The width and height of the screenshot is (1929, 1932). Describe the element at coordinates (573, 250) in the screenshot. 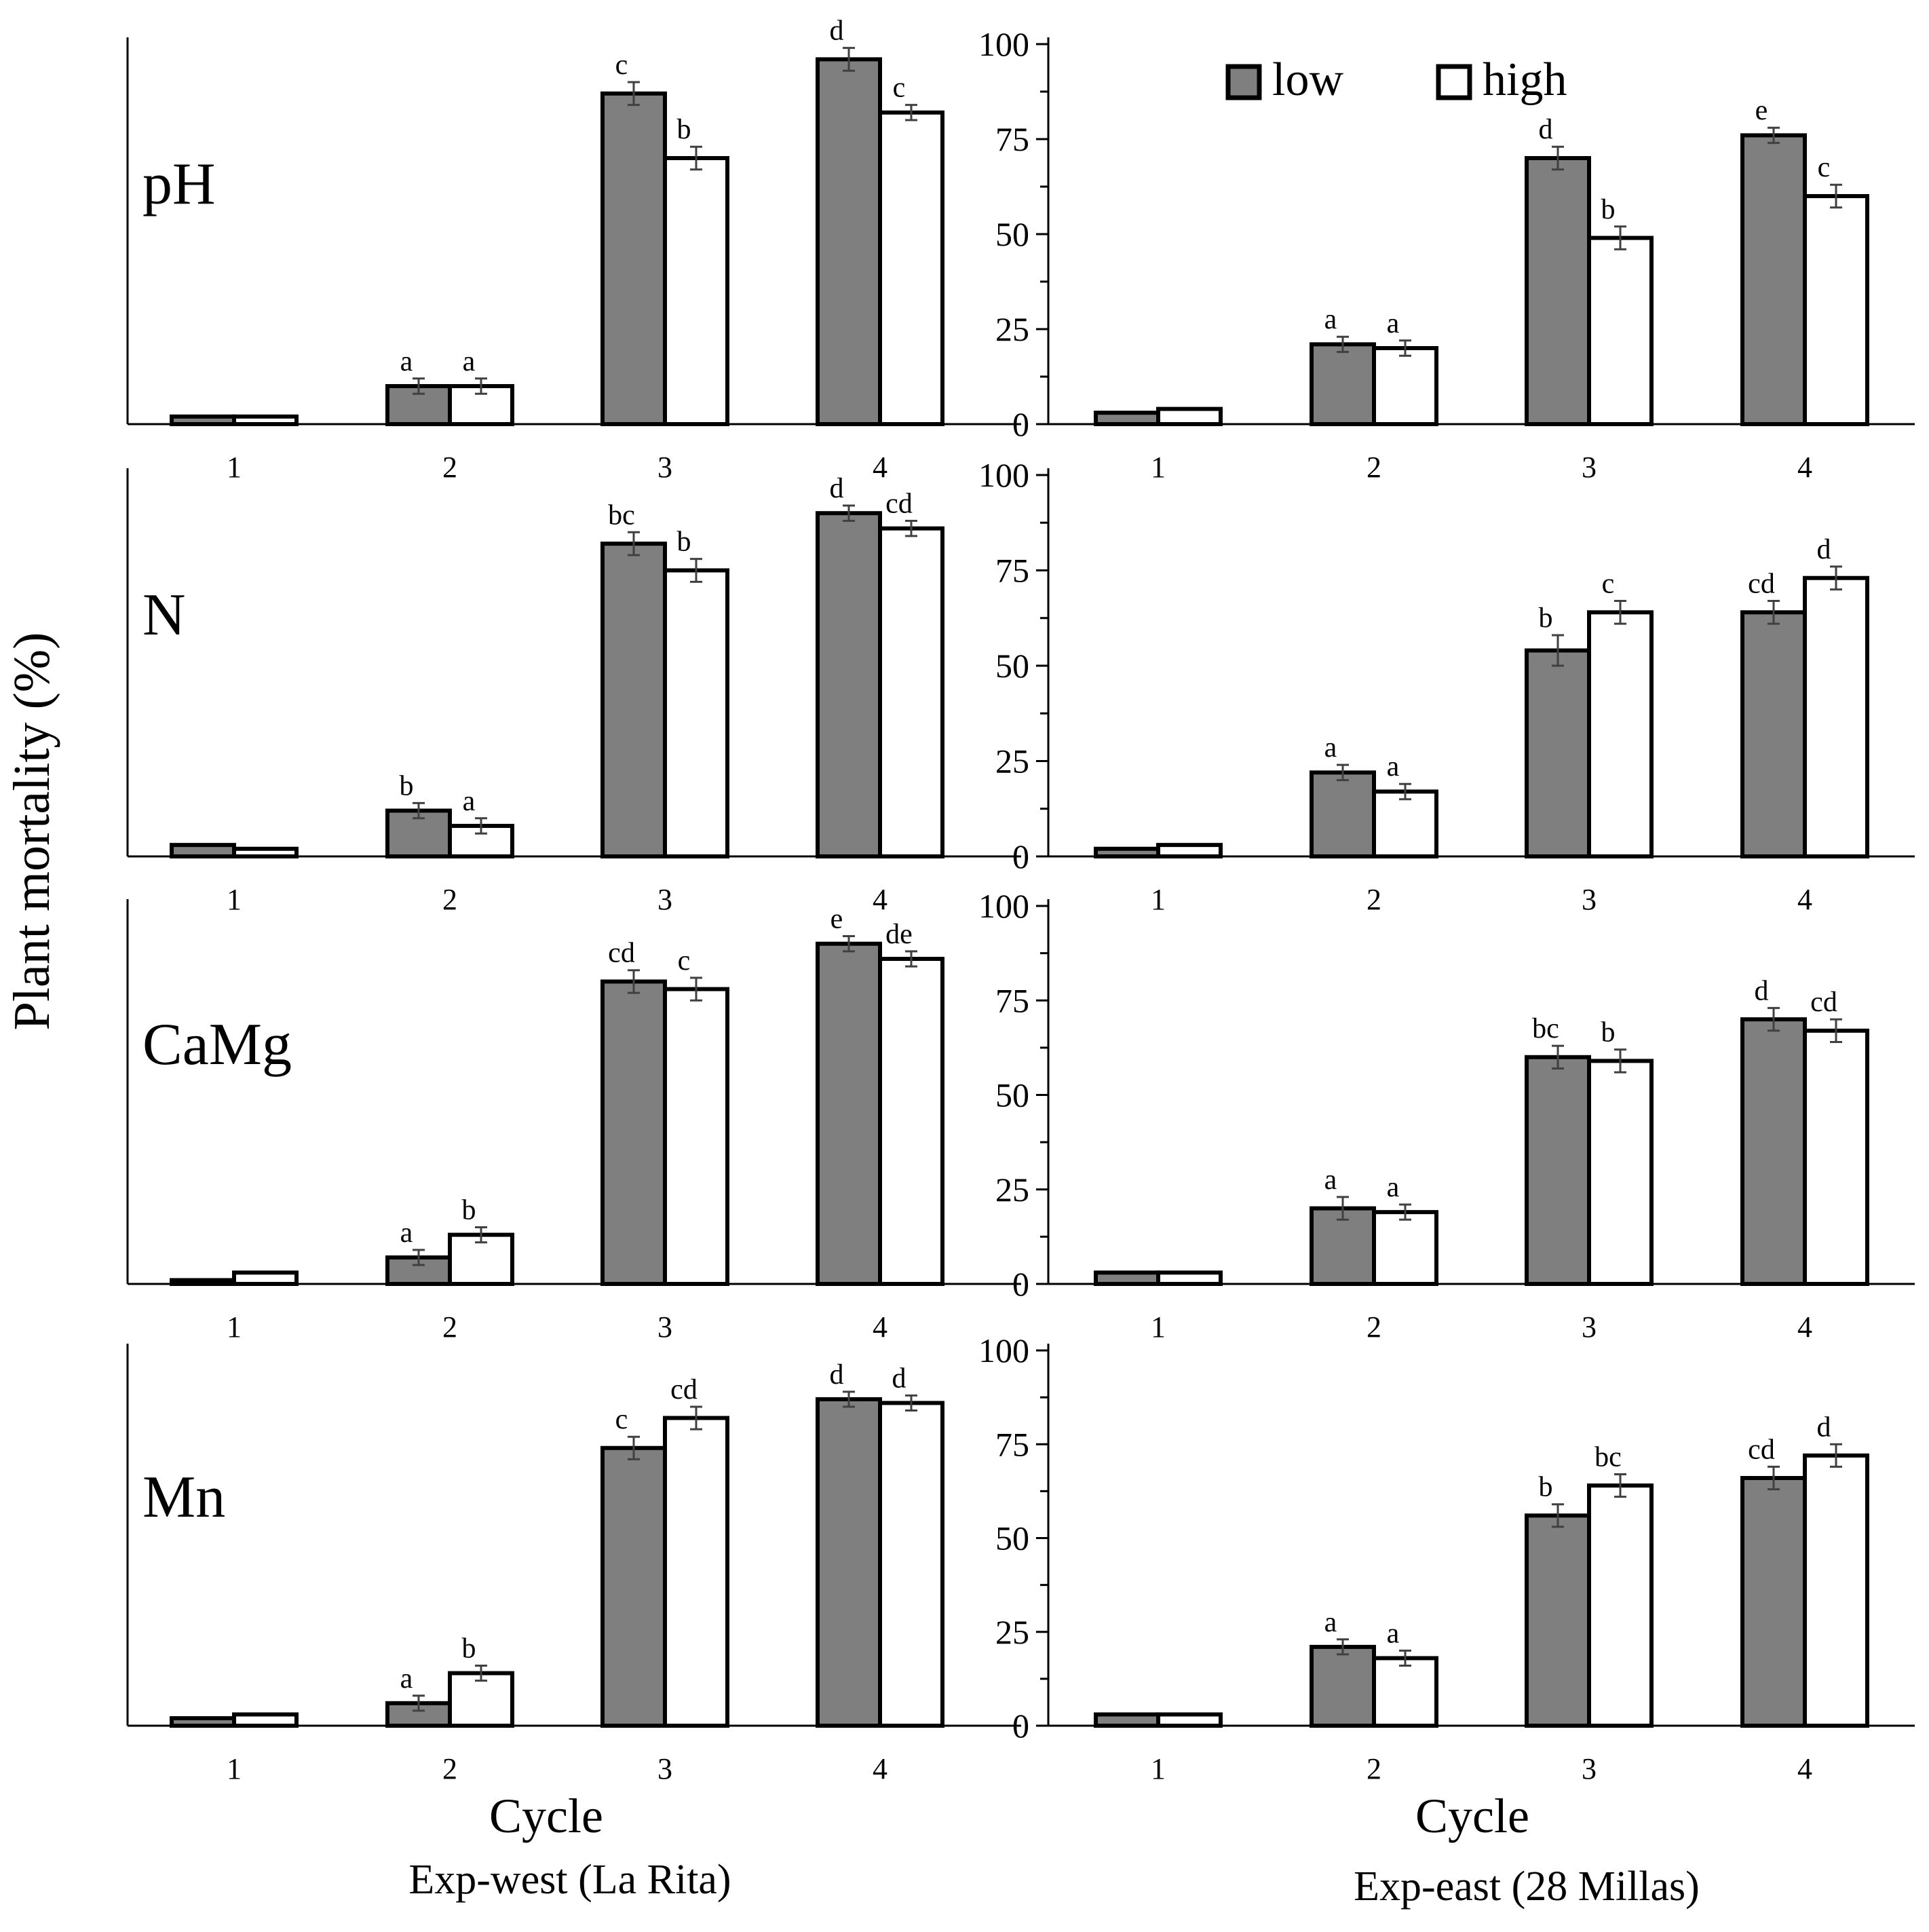

I see `panel-ph-west: pH 1 2 3 4 a c d a b c` at that location.